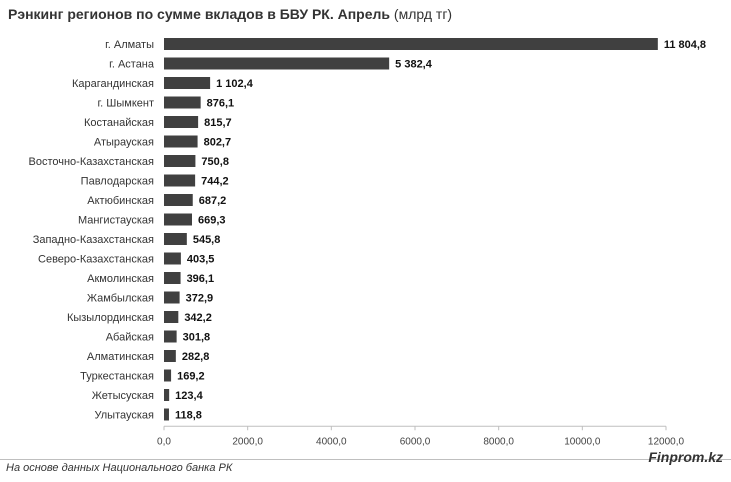 The image size is (731, 482). Describe the element at coordinates (119, 123) in the screenshot. I see `category-label: Костанайская` at that location.